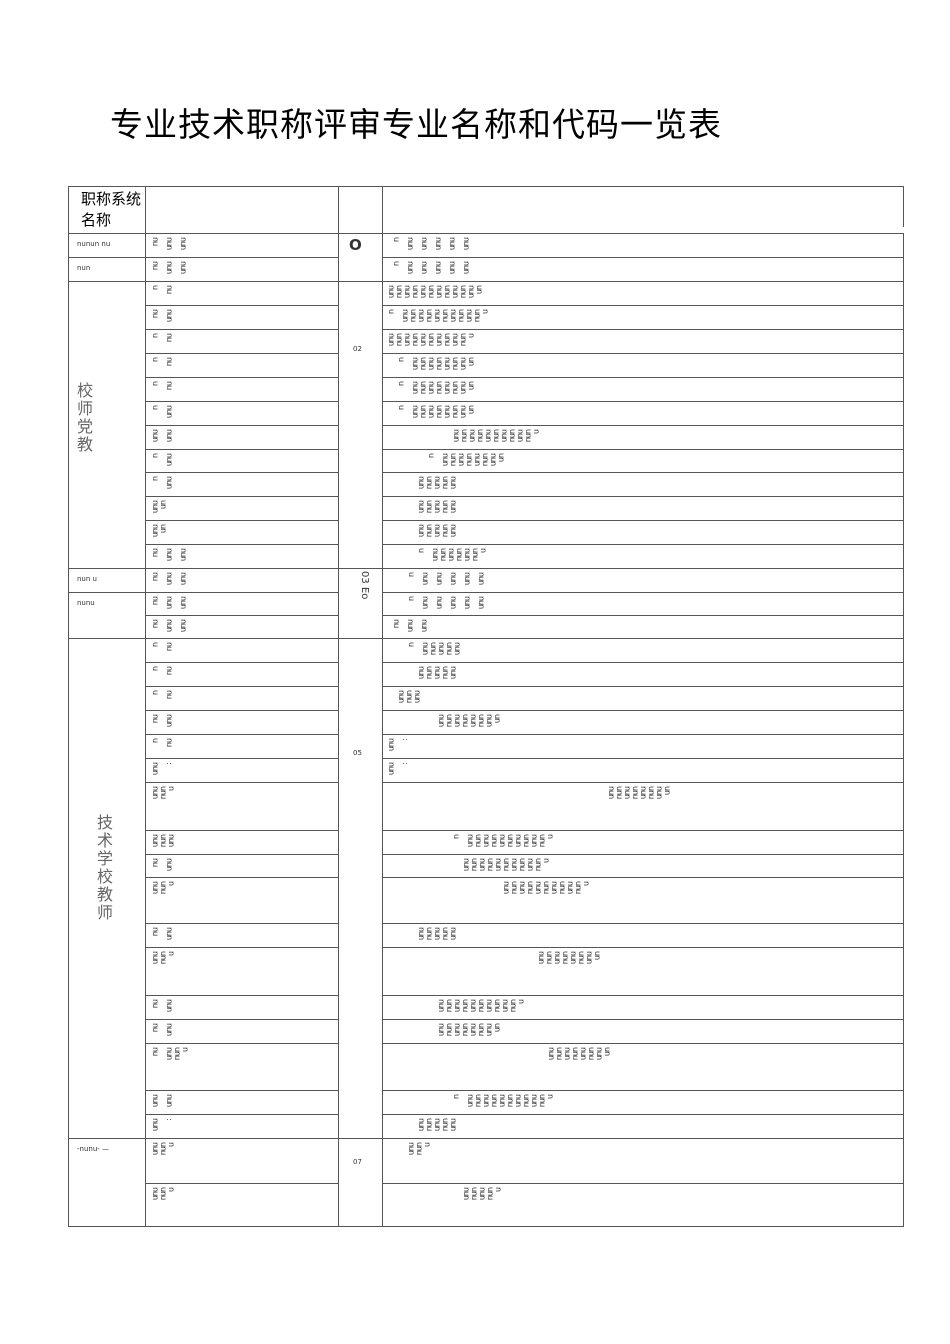 Image resolution: width=950 pixels, height=1344 pixels. What do you see at coordinates (162, 435) in the screenshot?
I see `garbled-text: nun nun` at bounding box center [162, 435].